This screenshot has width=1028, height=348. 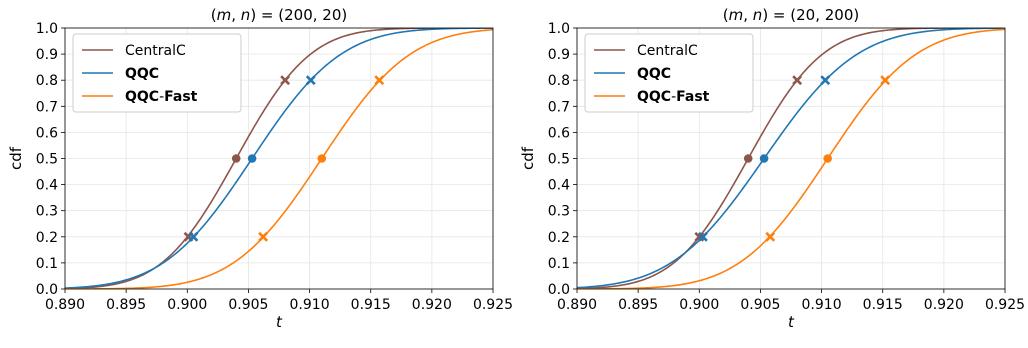 I want to click on chart-title: (m, n) = (200, 20), so click(x=279, y=15).